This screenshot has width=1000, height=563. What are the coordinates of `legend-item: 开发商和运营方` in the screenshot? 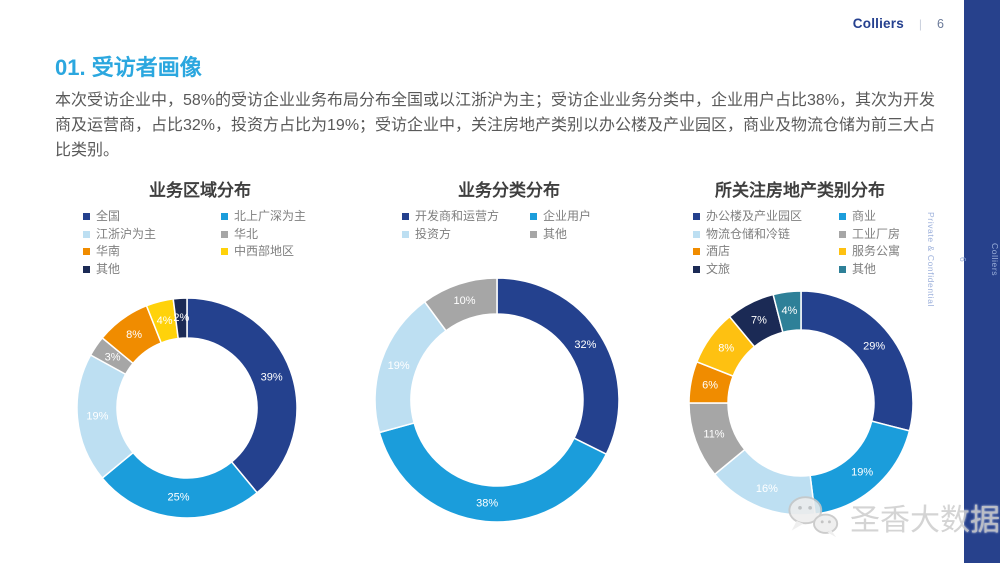 It's located at (461, 217).